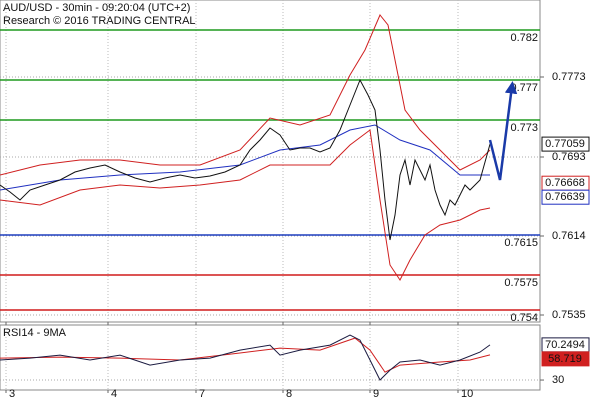 This screenshot has width=590, height=400. What do you see at coordinates (12, 394) in the screenshot?
I see `x-tick-label: 3` at bounding box center [12, 394].